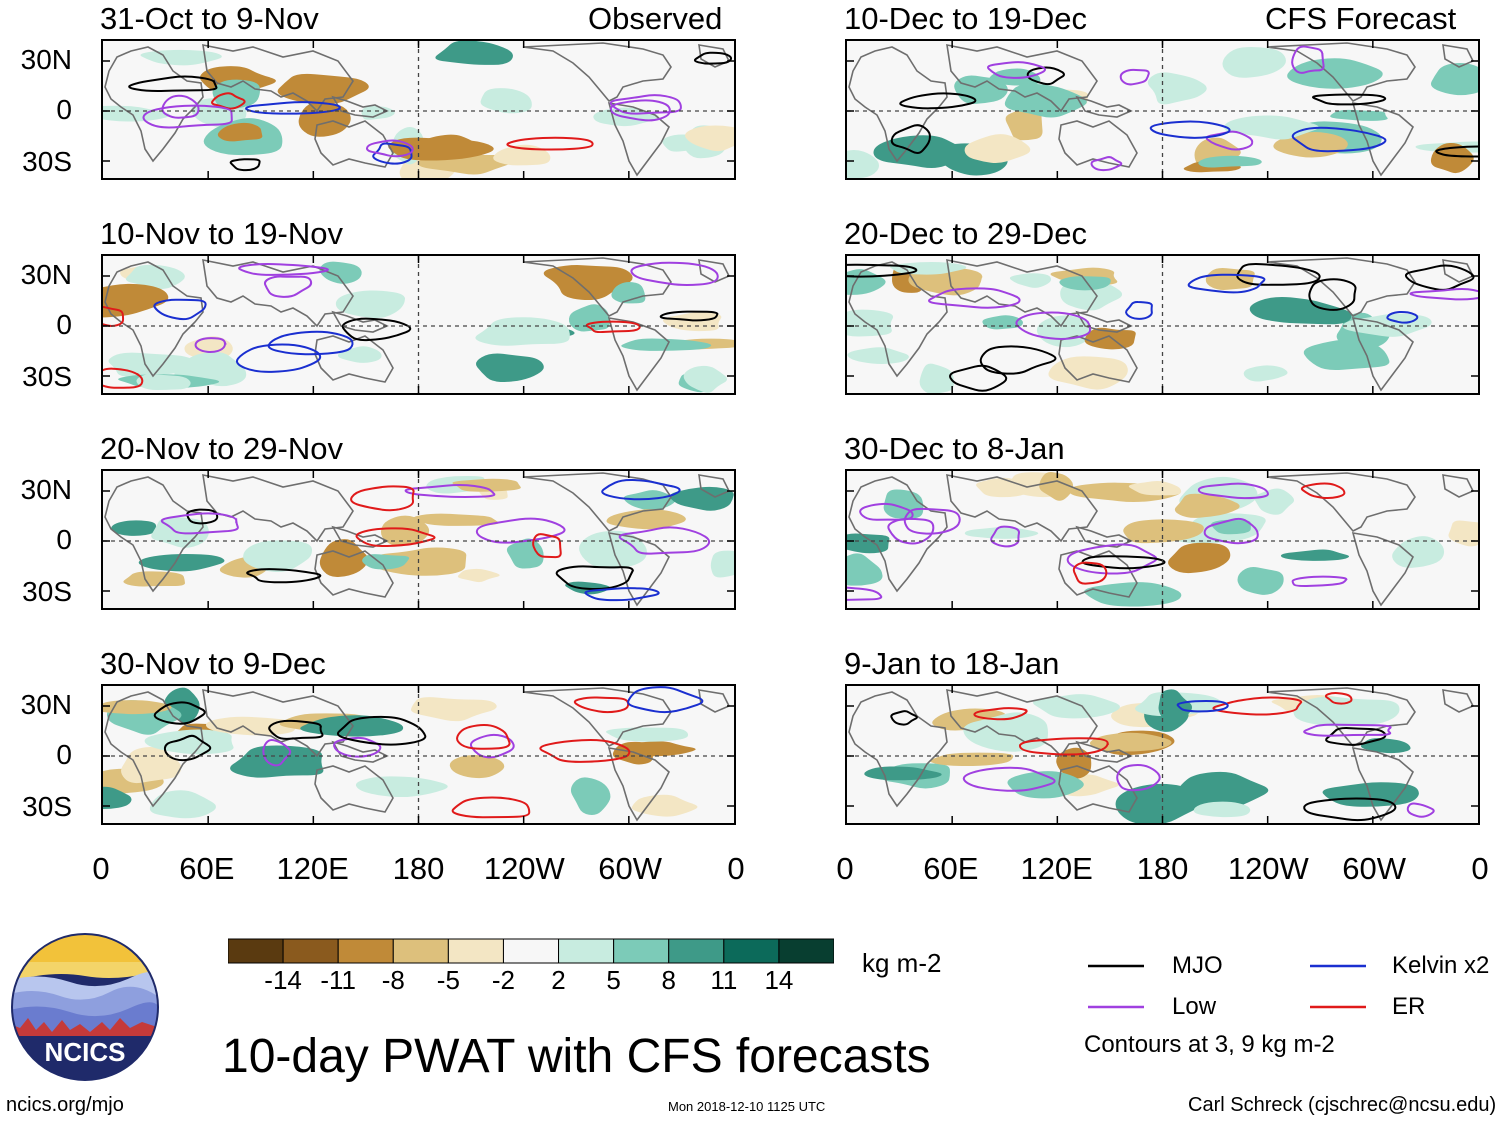 Image resolution: width=1510 pixels, height=1121 pixels. I want to click on panel-title-fcst-3: 30-Dec to 8-Jan, so click(954, 448).